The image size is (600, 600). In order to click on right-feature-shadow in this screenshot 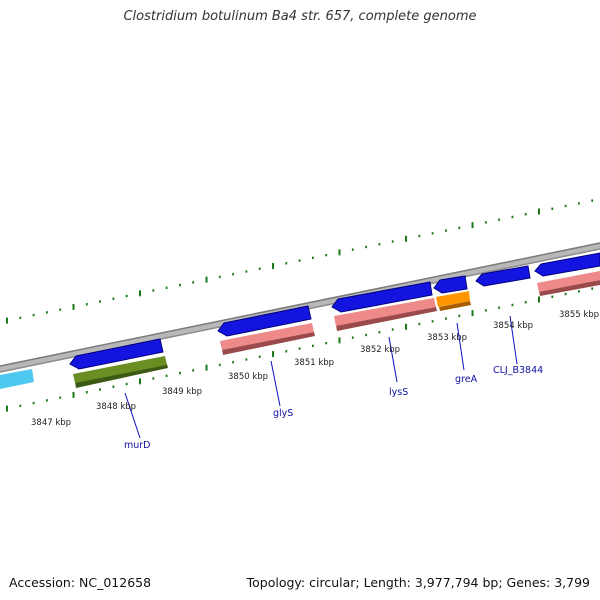, I will do `click(569, 288)`.